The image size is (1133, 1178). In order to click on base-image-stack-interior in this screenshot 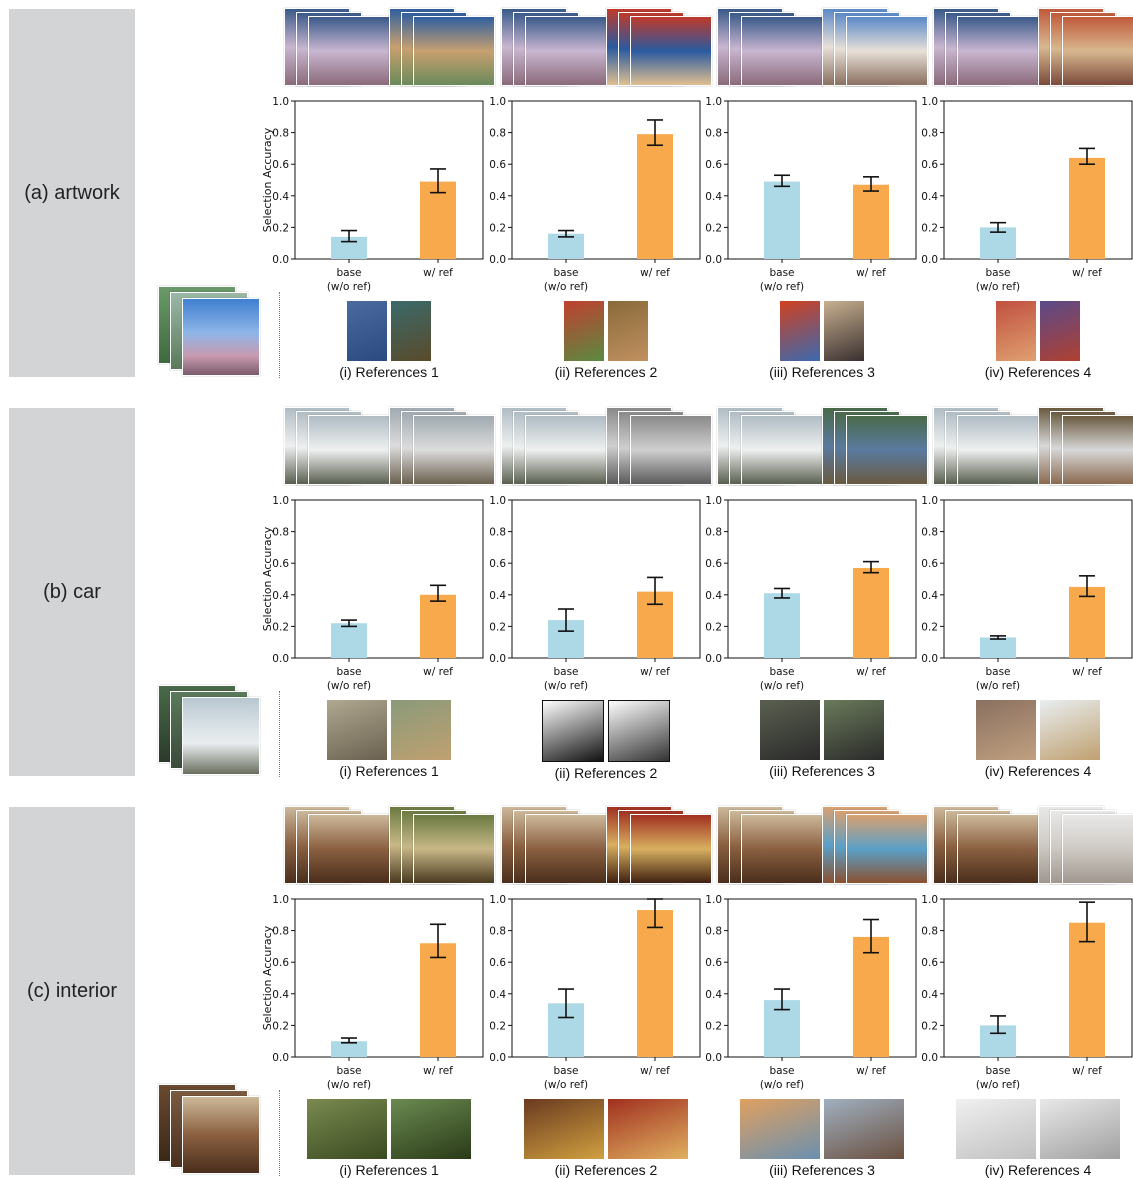, I will do `click(210, 1130)`.